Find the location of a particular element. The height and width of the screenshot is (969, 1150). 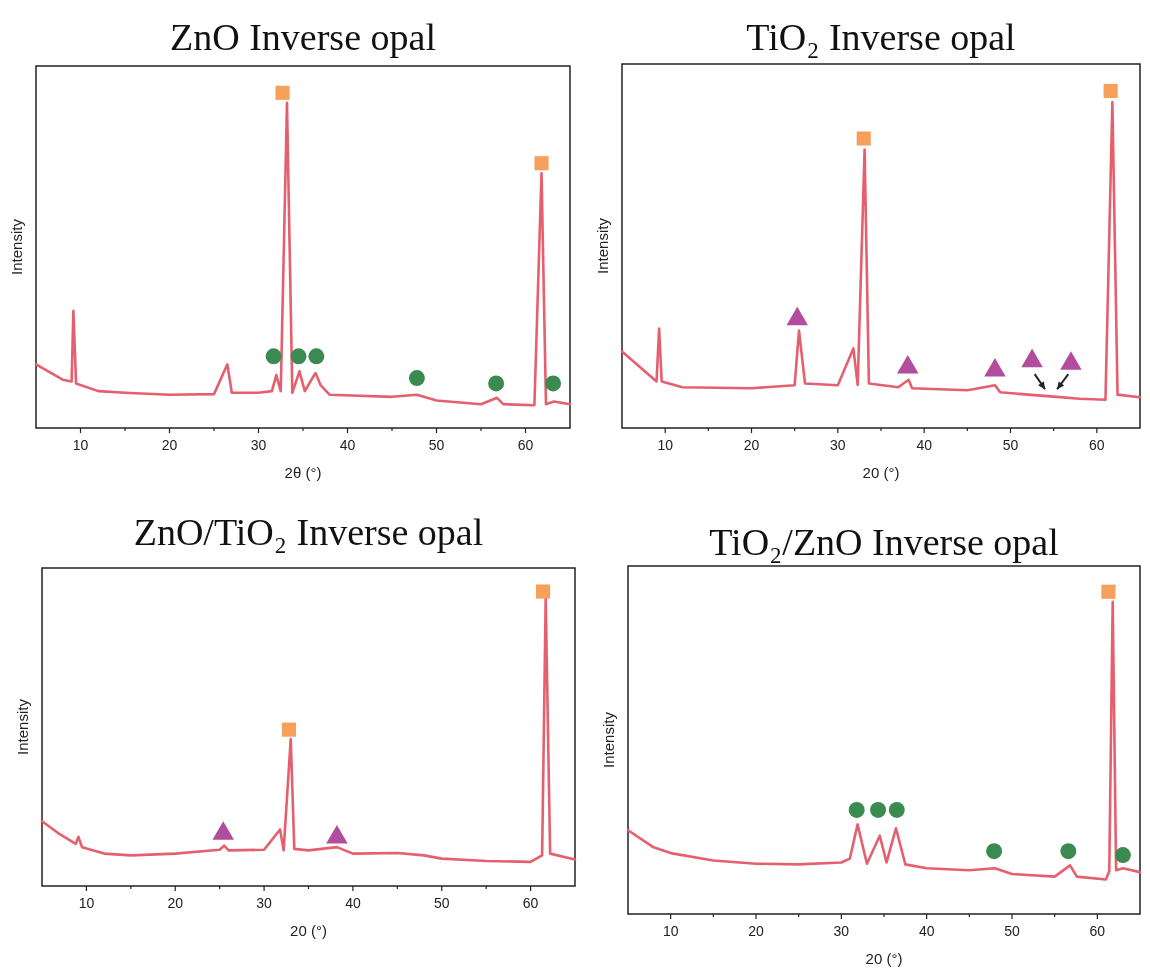

chart-title: TiO₂/ZnO Inverse opal is located at coordinates (884, 542).